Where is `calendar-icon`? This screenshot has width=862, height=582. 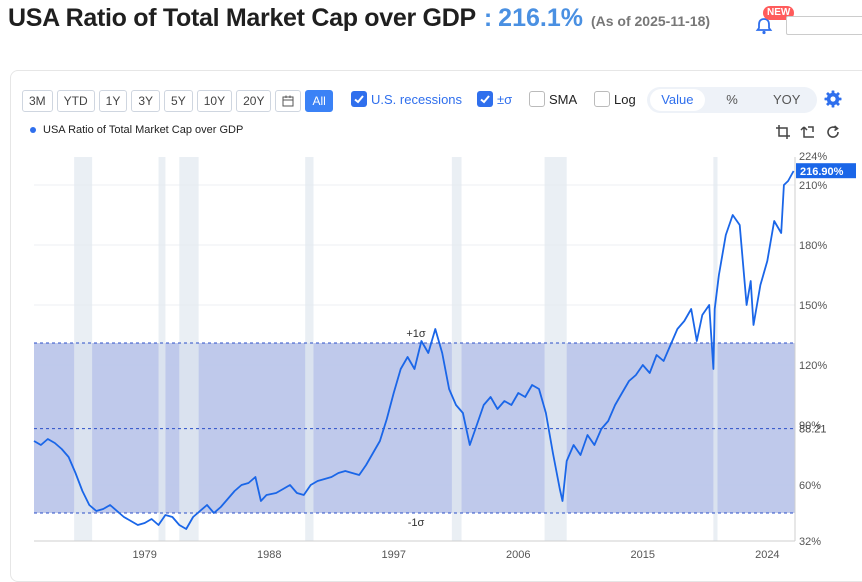
calendar-icon is located at coordinates (288, 101).